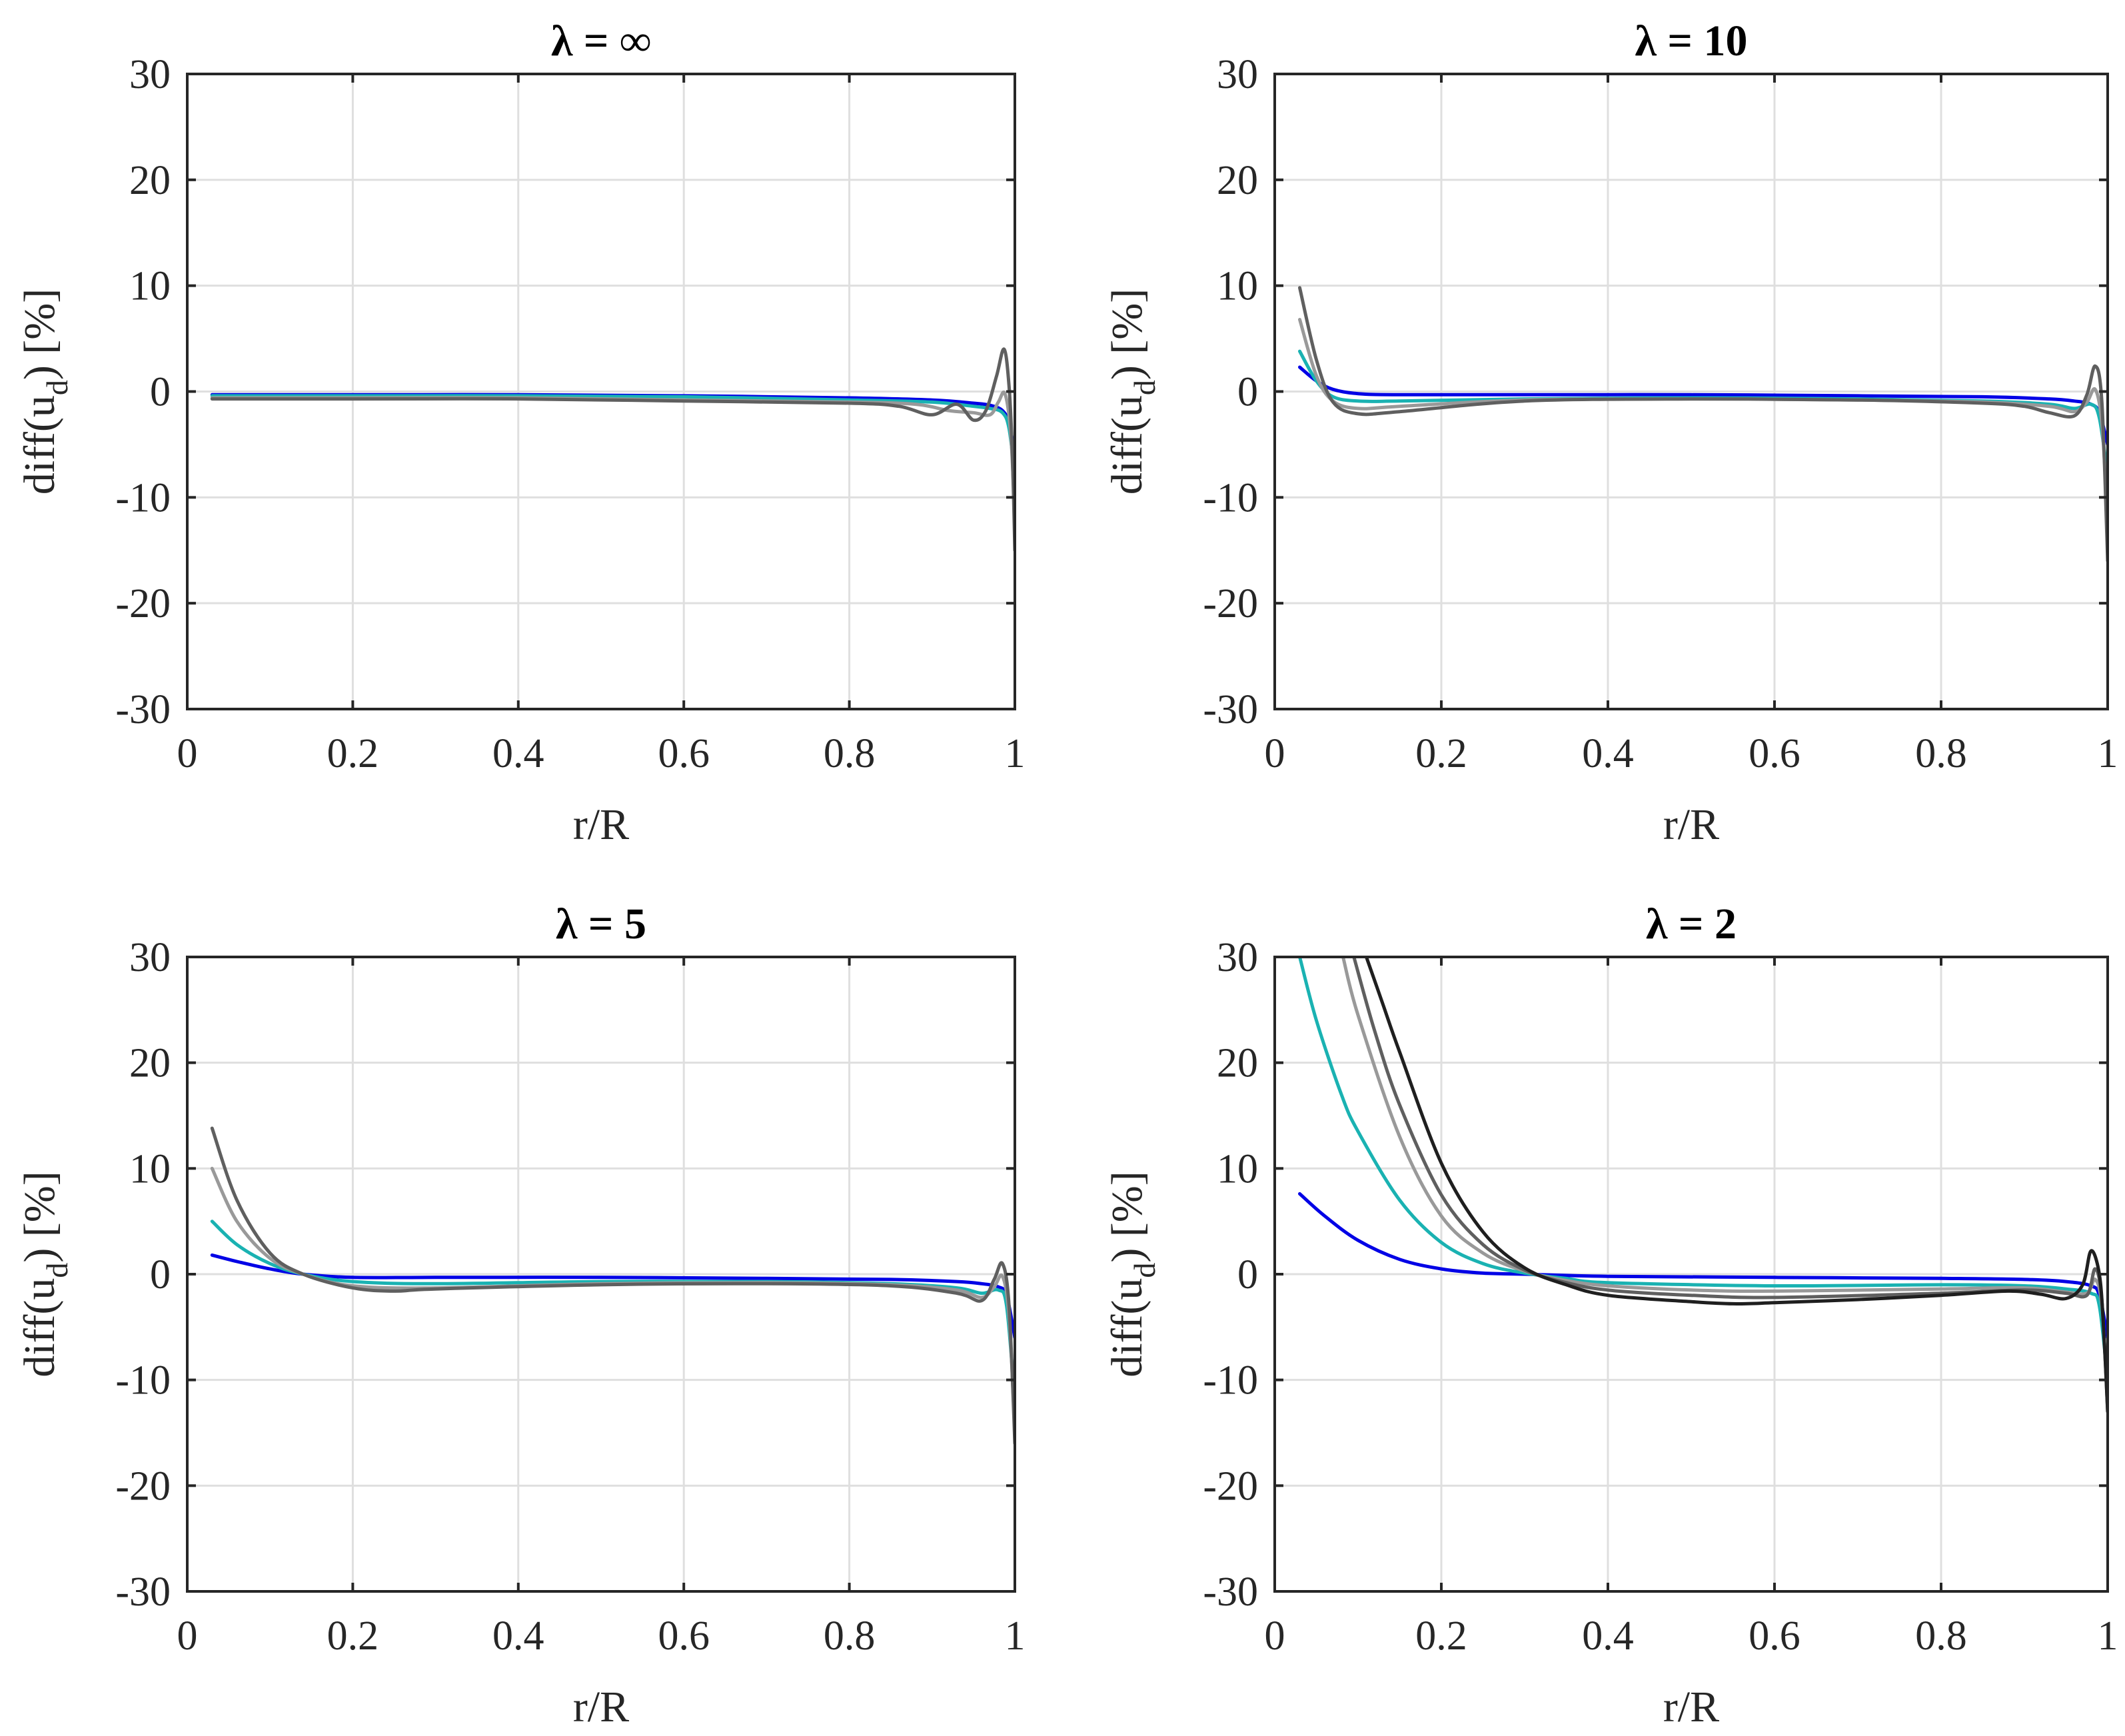 This screenshot has width=2125, height=1736. Describe the element at coordinates (1691, 41) in the screenshot. I see `panel-title: λ = 10` at that location.